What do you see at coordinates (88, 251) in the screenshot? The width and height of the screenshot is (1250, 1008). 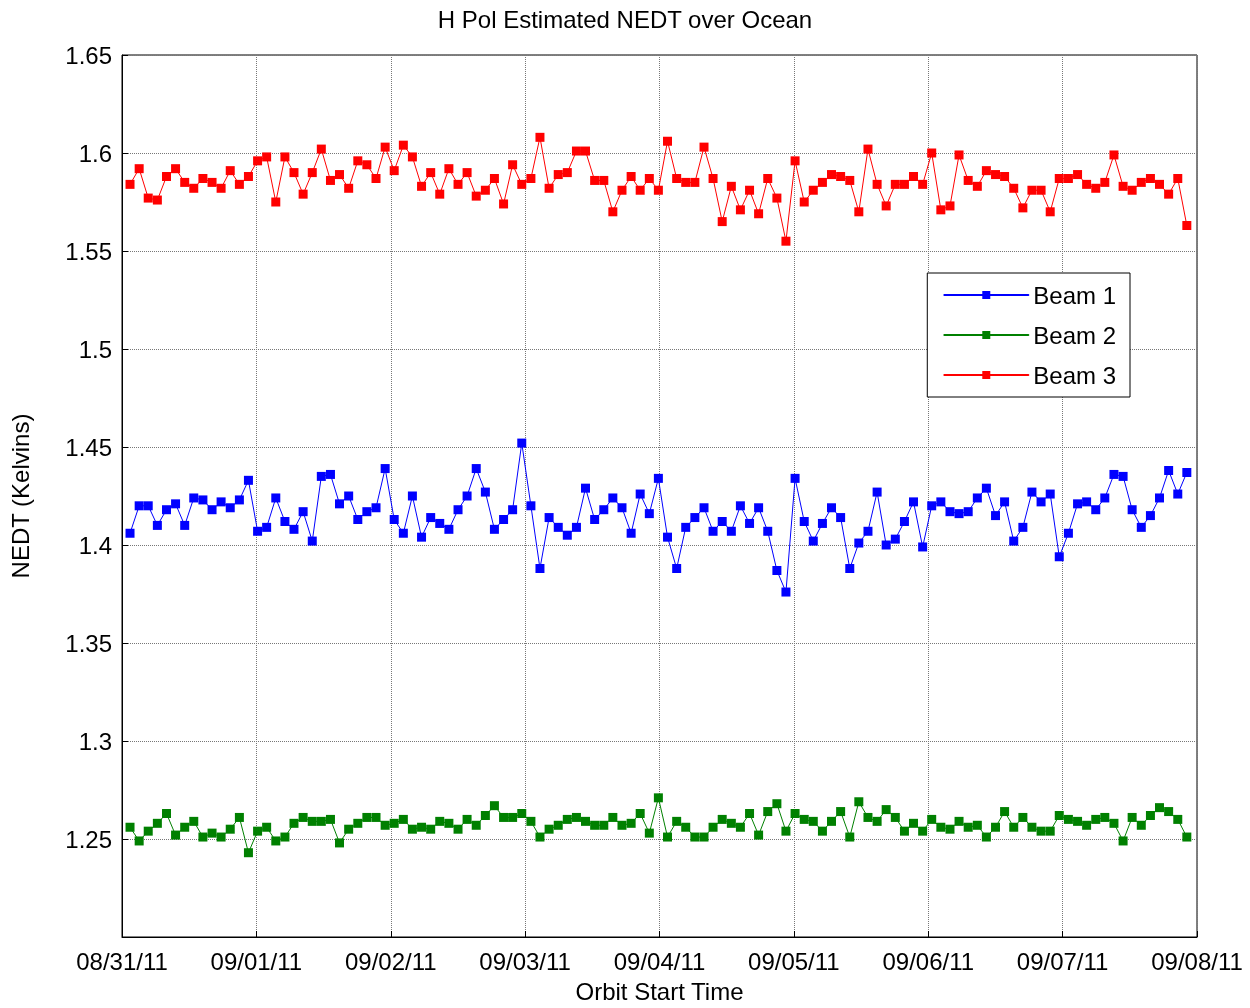 I see `y-tick-label: 1.55` at bounding box center [88, 251].